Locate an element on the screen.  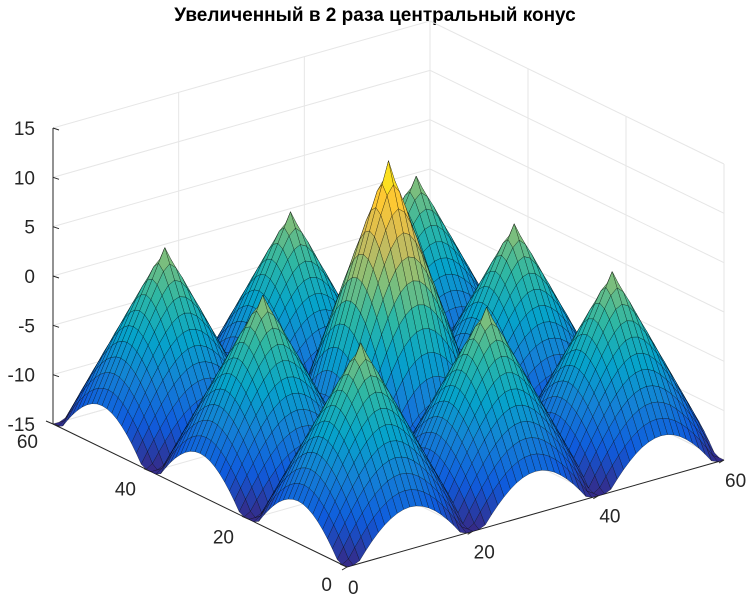
y-tick-label: 40 is located at coordinates (125, 490).